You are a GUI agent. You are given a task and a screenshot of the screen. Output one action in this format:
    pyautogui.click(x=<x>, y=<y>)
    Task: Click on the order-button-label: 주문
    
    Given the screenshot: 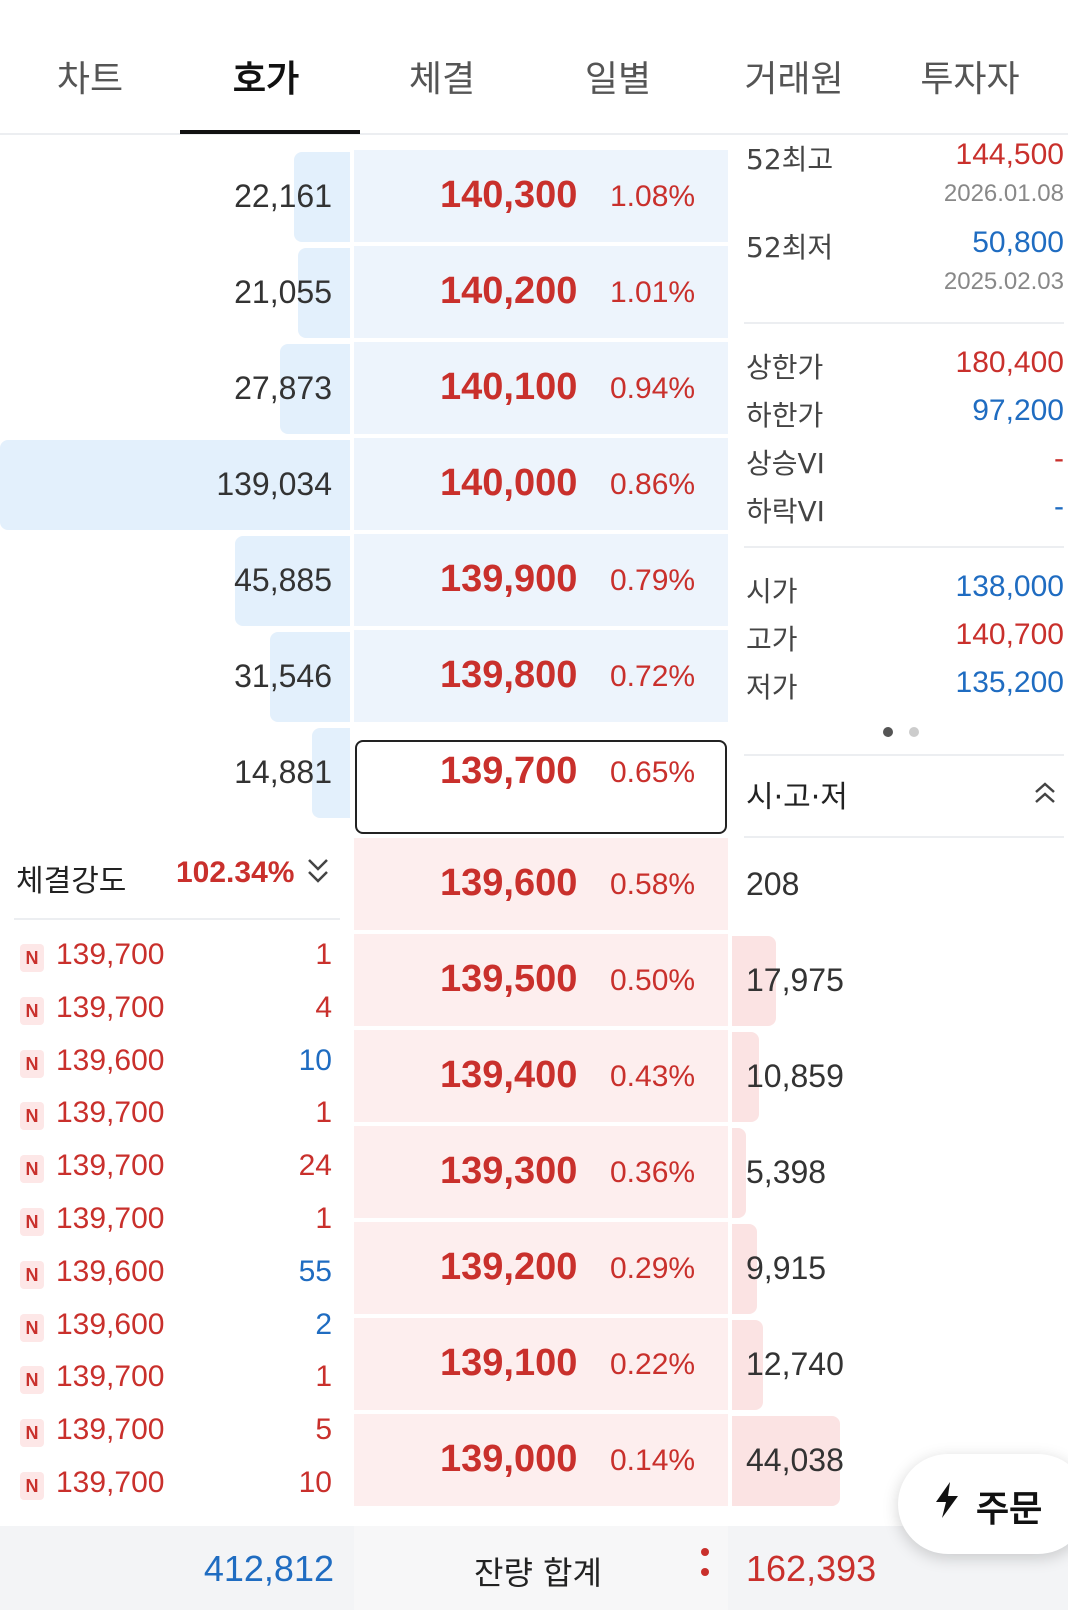 What is the action you would take?
    pyautogui.click(x=1009, y=1509)
    